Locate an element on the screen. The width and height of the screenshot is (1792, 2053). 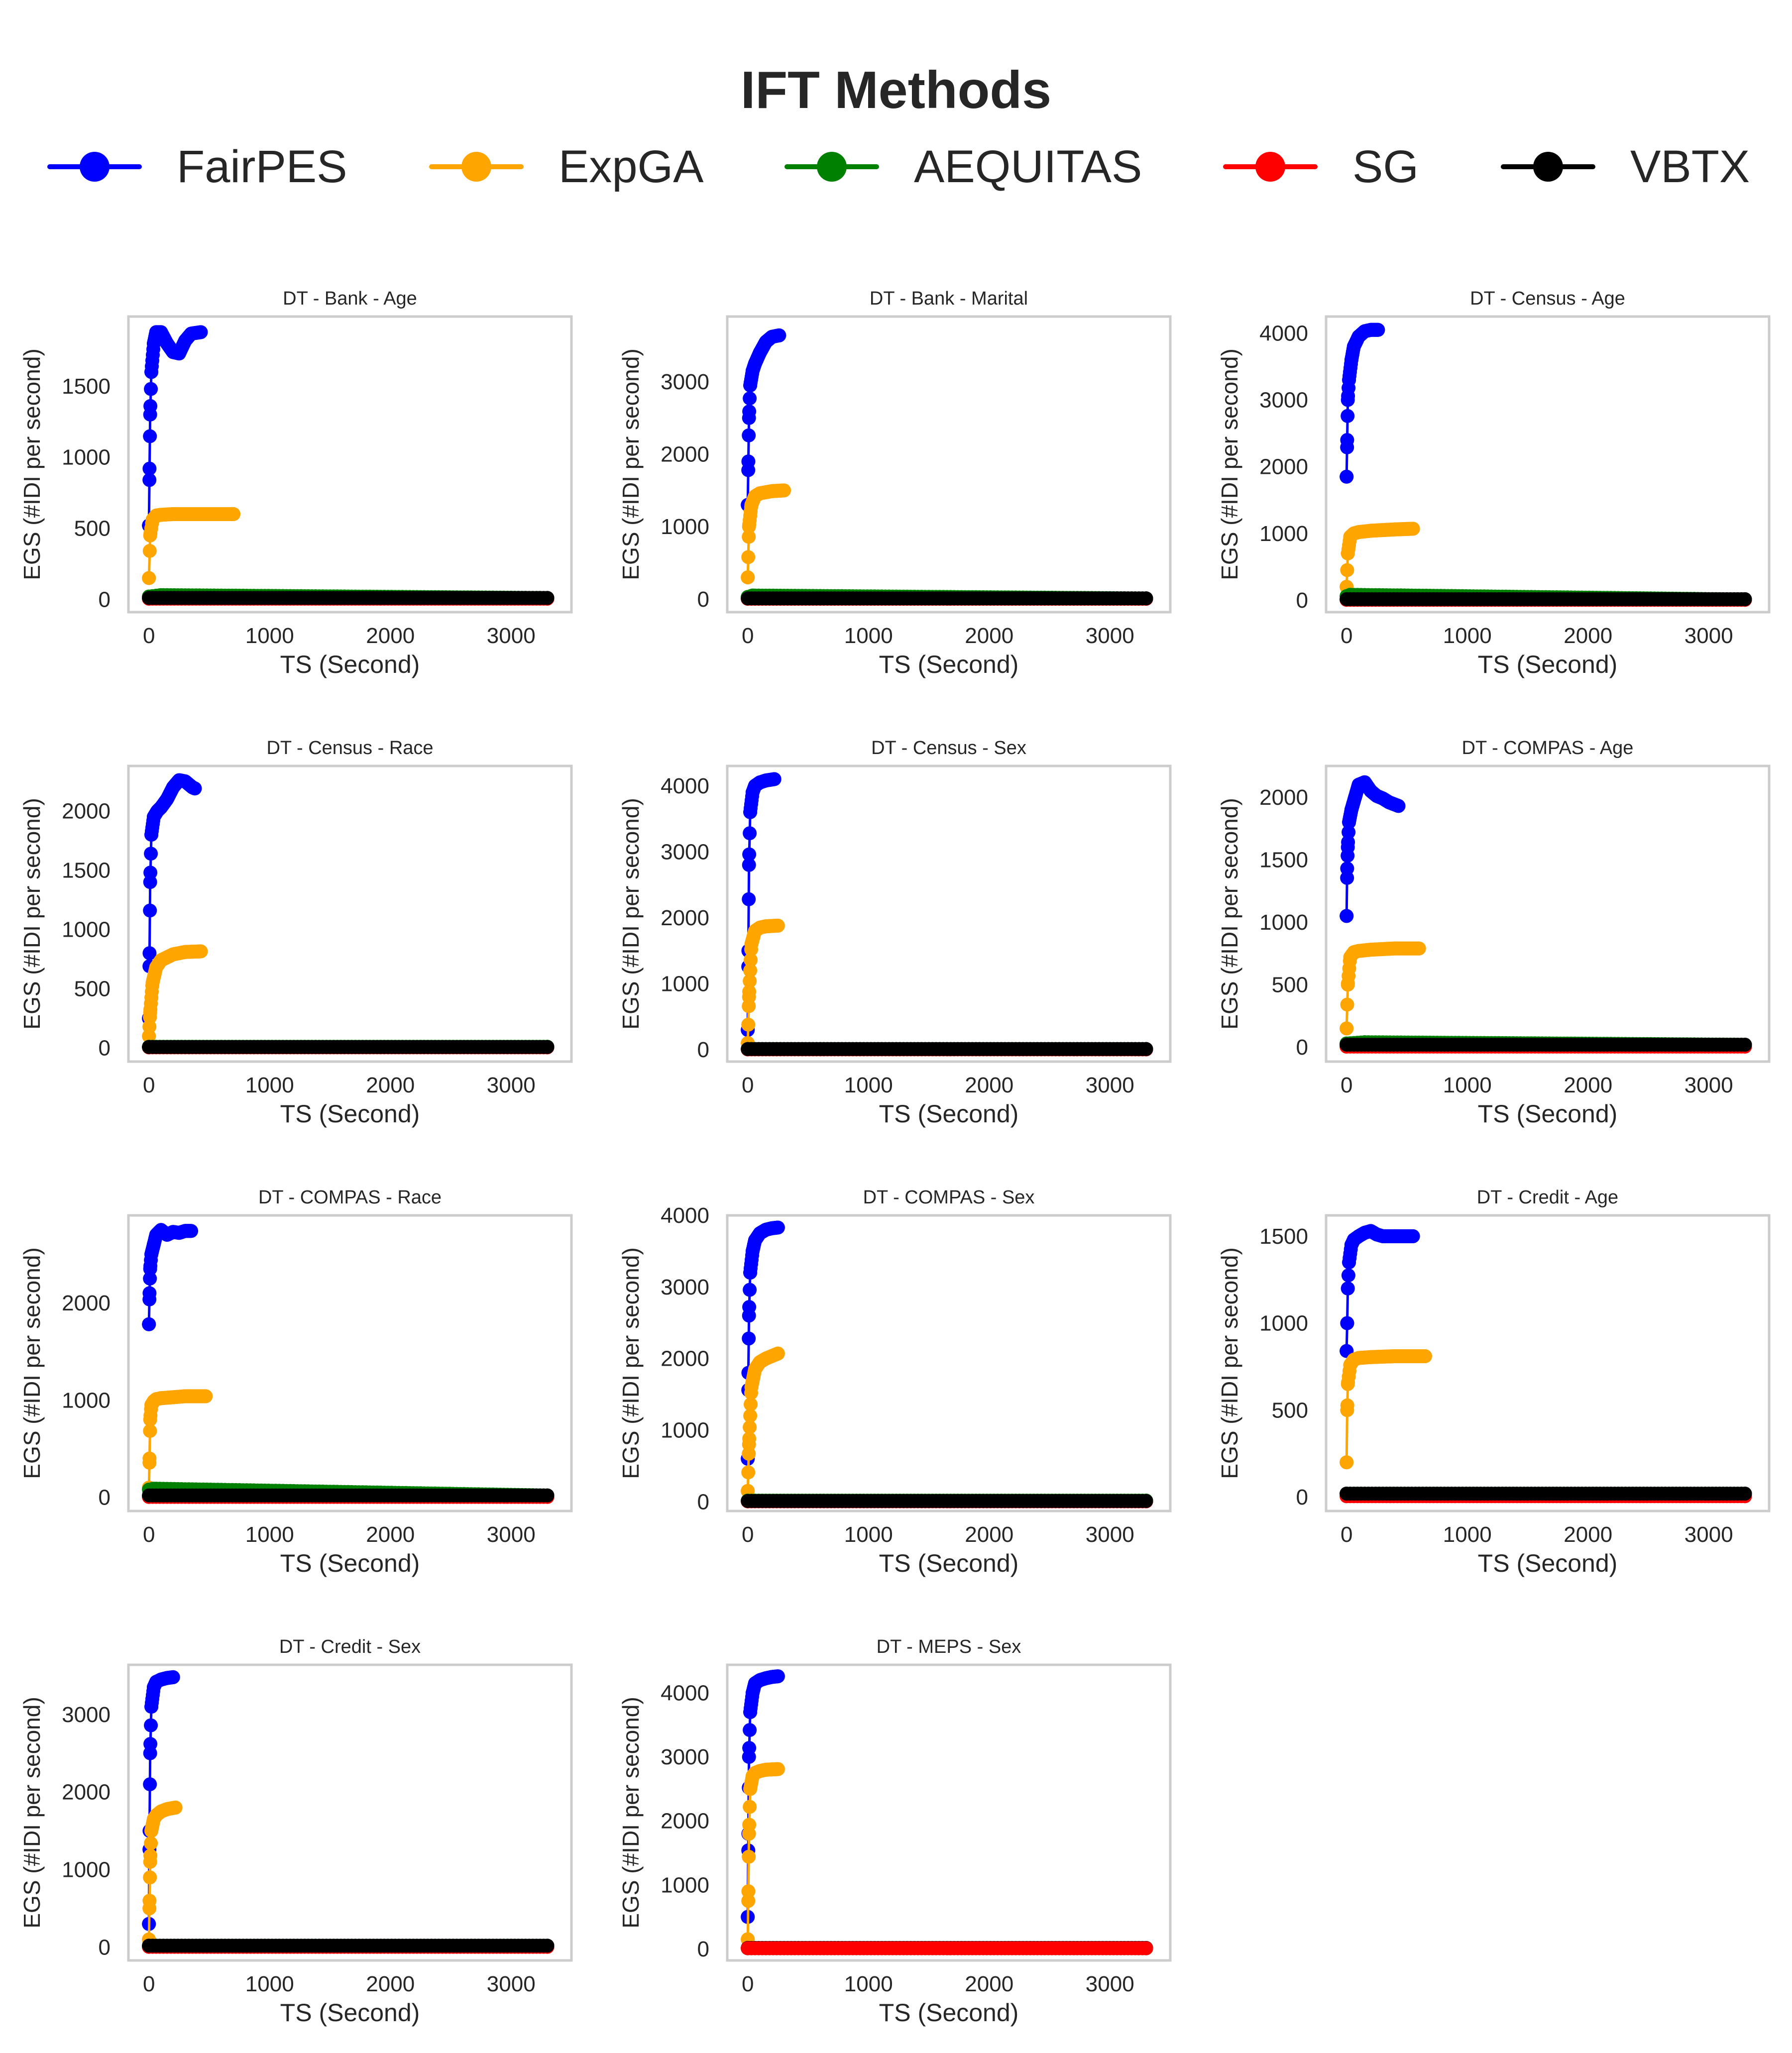
y-tick-label: 4000 is located at coordinates (1283, 334).